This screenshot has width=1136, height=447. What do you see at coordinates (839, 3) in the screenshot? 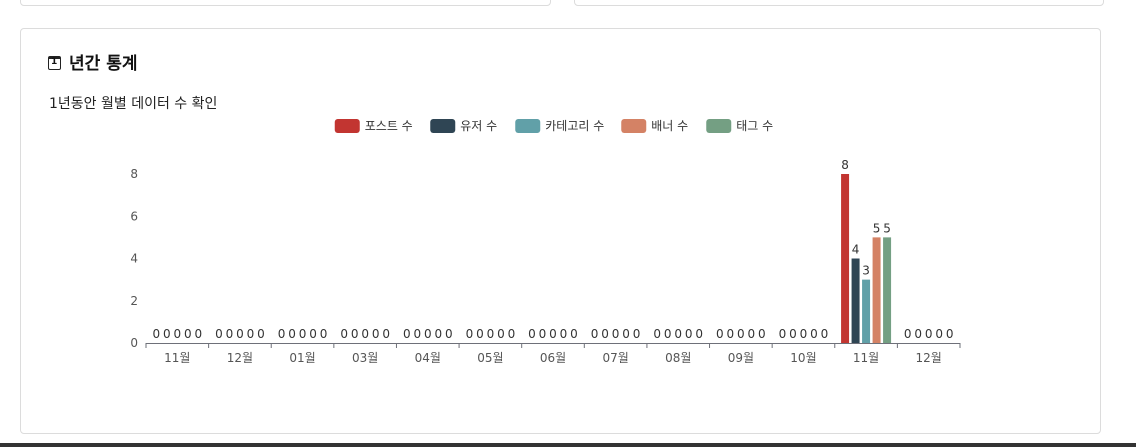
I see `top-card-right` at bounding box center [839, 3].